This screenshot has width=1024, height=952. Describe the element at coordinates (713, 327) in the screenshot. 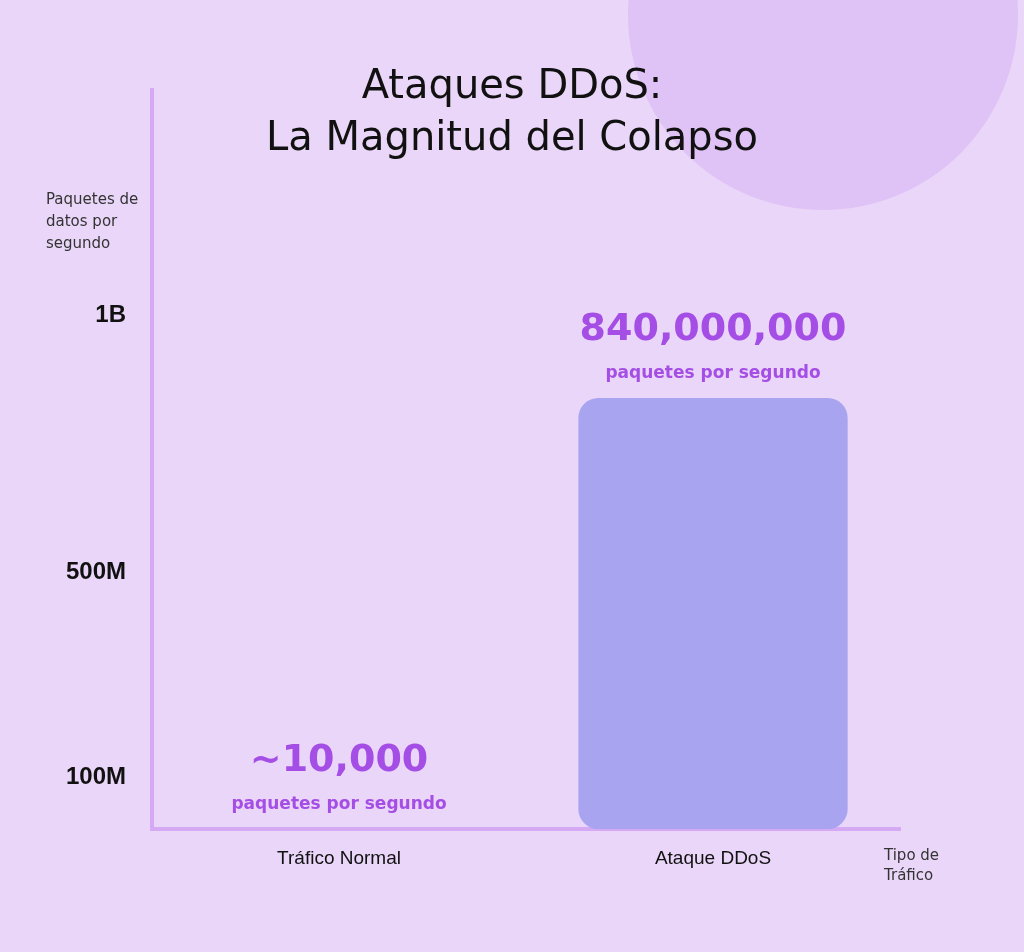

I see `data-label: 840,000,000` at that location.